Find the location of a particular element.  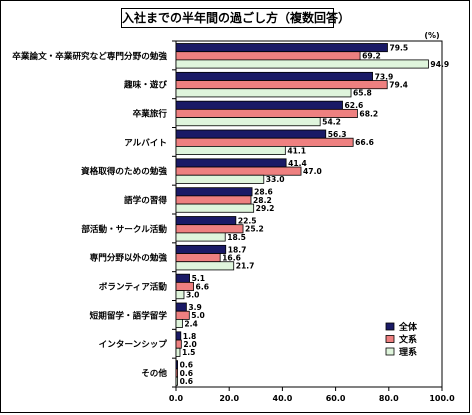

category-label: 趣味・遊び is located at coordinates (145, 85).